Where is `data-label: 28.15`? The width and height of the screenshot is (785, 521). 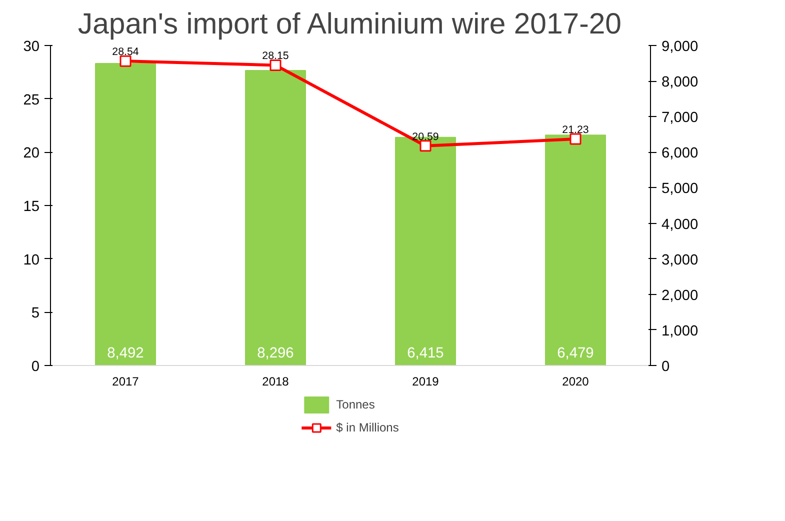
data-label: 28.15 is located at coordinates (275, 56).